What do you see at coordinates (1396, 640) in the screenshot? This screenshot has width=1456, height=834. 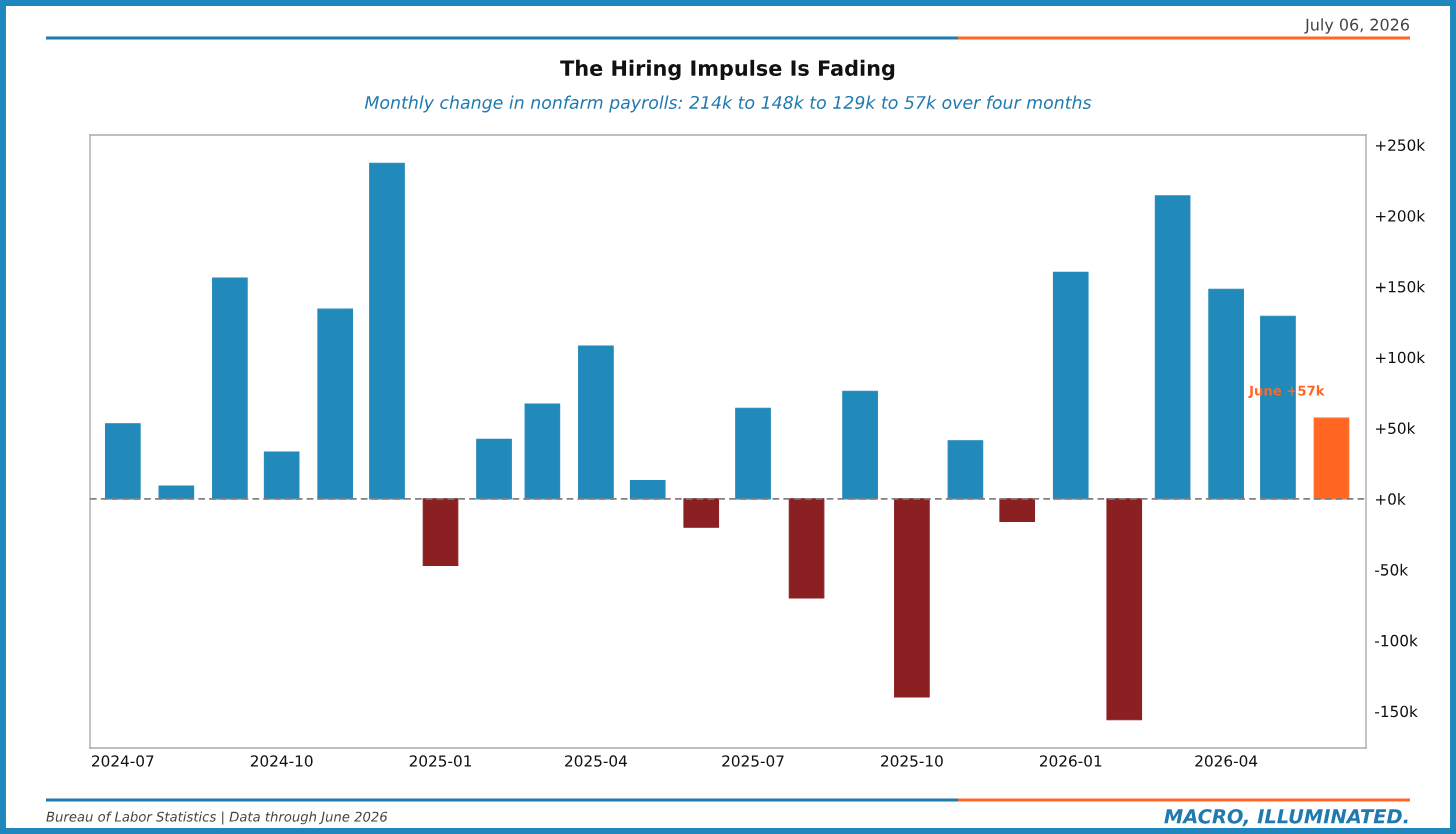 I see `y-tick-label: -100k` at bounding box center [1396, 640].